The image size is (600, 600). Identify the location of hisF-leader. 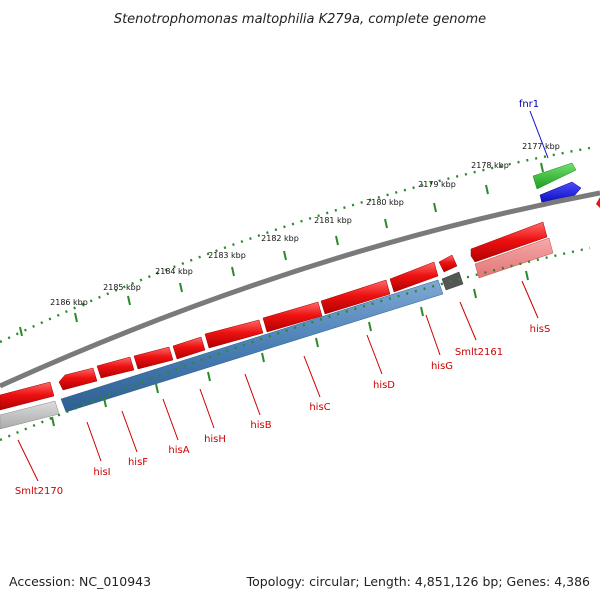
(129, 431).